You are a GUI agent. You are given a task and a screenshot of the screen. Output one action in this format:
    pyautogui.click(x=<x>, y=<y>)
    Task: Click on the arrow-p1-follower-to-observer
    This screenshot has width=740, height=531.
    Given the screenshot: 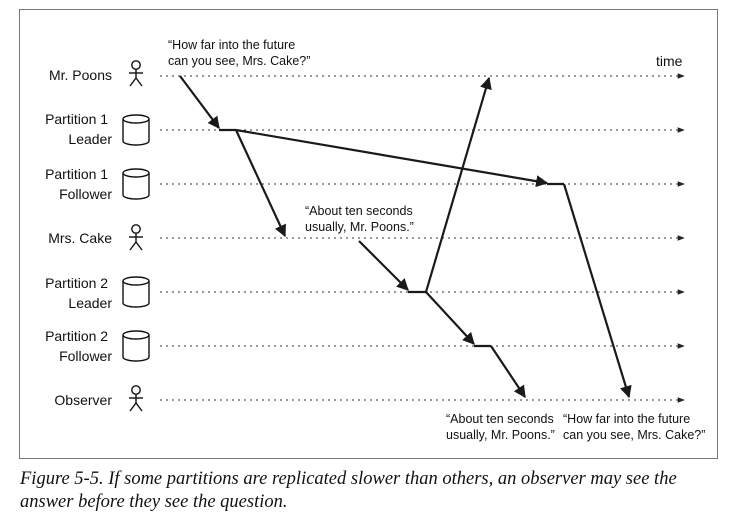 What is the action you would take?
    pyautogui.click(x=597, y=291)
    